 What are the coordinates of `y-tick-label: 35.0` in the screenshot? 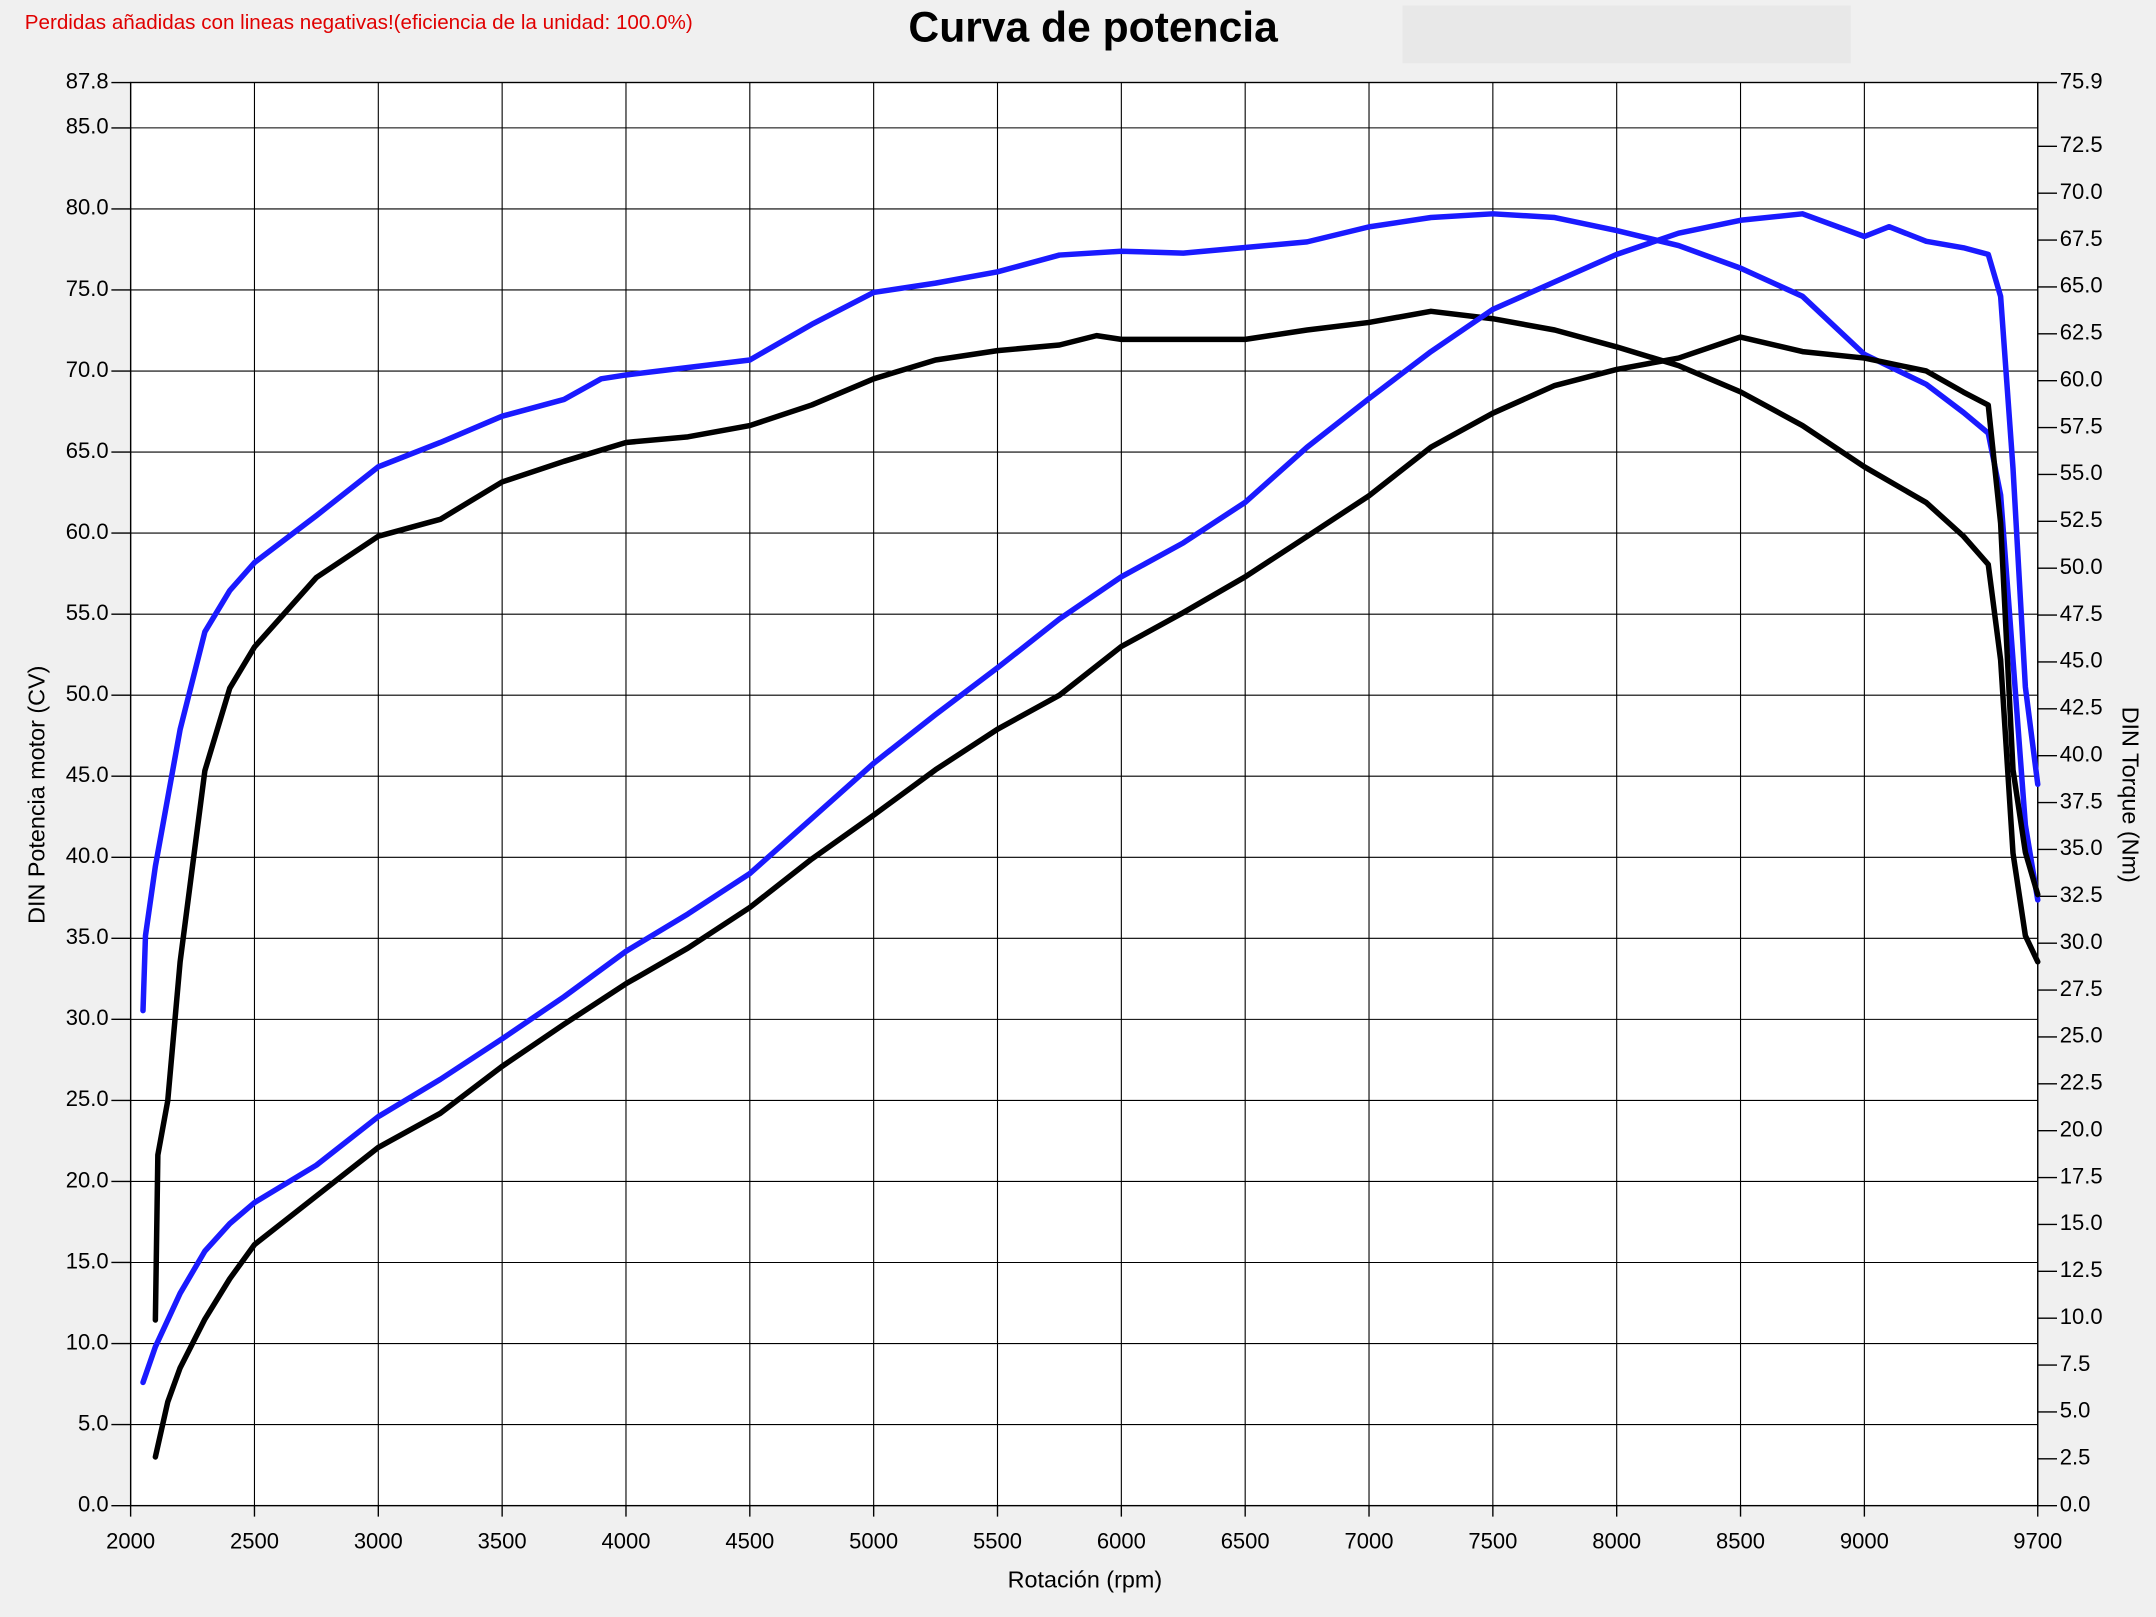 It's located at (87, 936).